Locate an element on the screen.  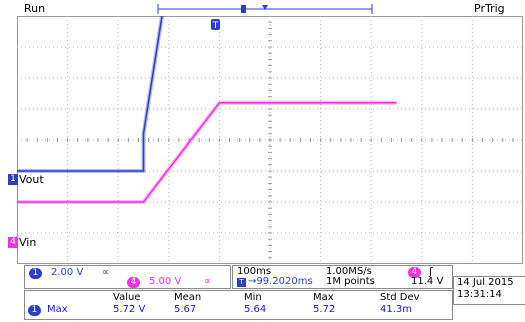
meas-min: 5.64 is located at coordinates (255, 309).